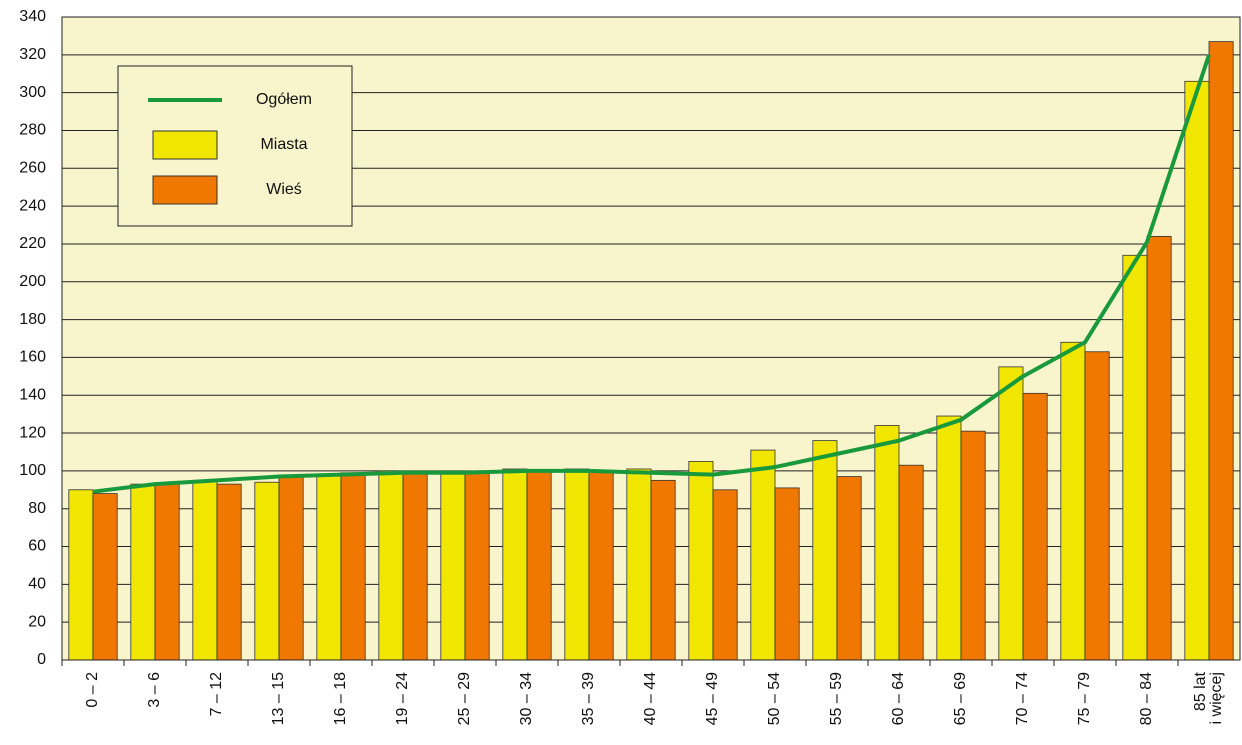  Describe the element at coordinates (92, 690) in the screenshot. I see `x-tick-label: 0 – 2` at that location.